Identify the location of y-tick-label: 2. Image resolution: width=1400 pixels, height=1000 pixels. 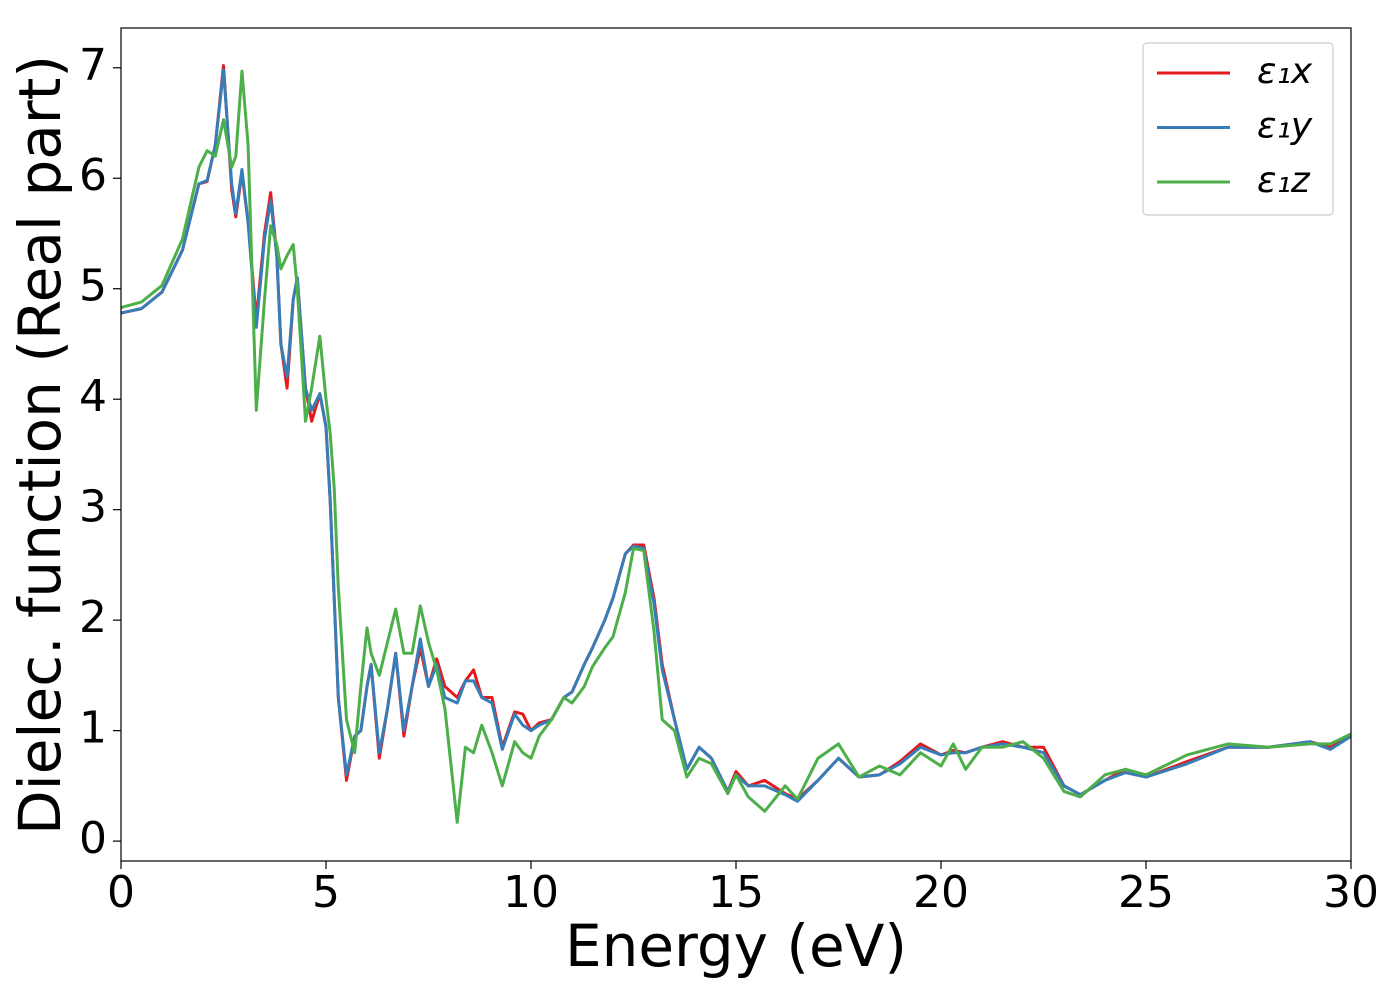
(93, 617).